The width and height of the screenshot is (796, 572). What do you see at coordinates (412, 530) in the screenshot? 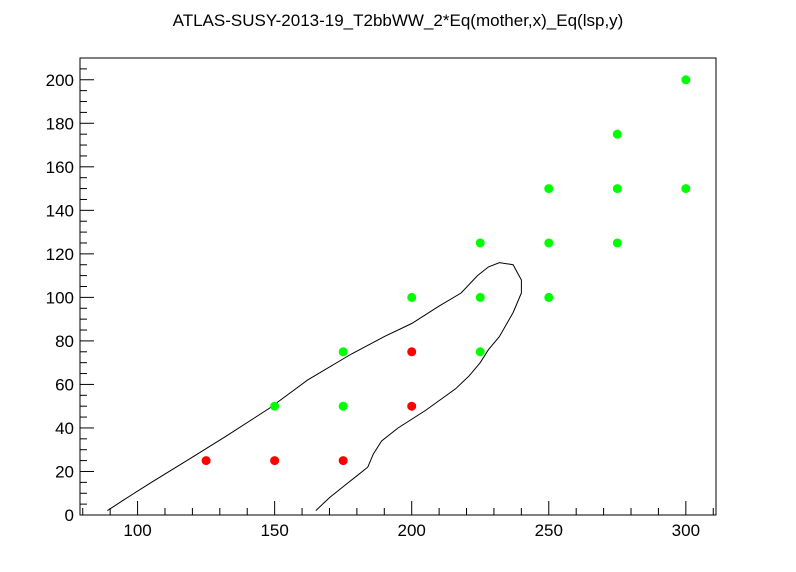
I see `x-tick-label: 200` at bounding box center [412, 530].